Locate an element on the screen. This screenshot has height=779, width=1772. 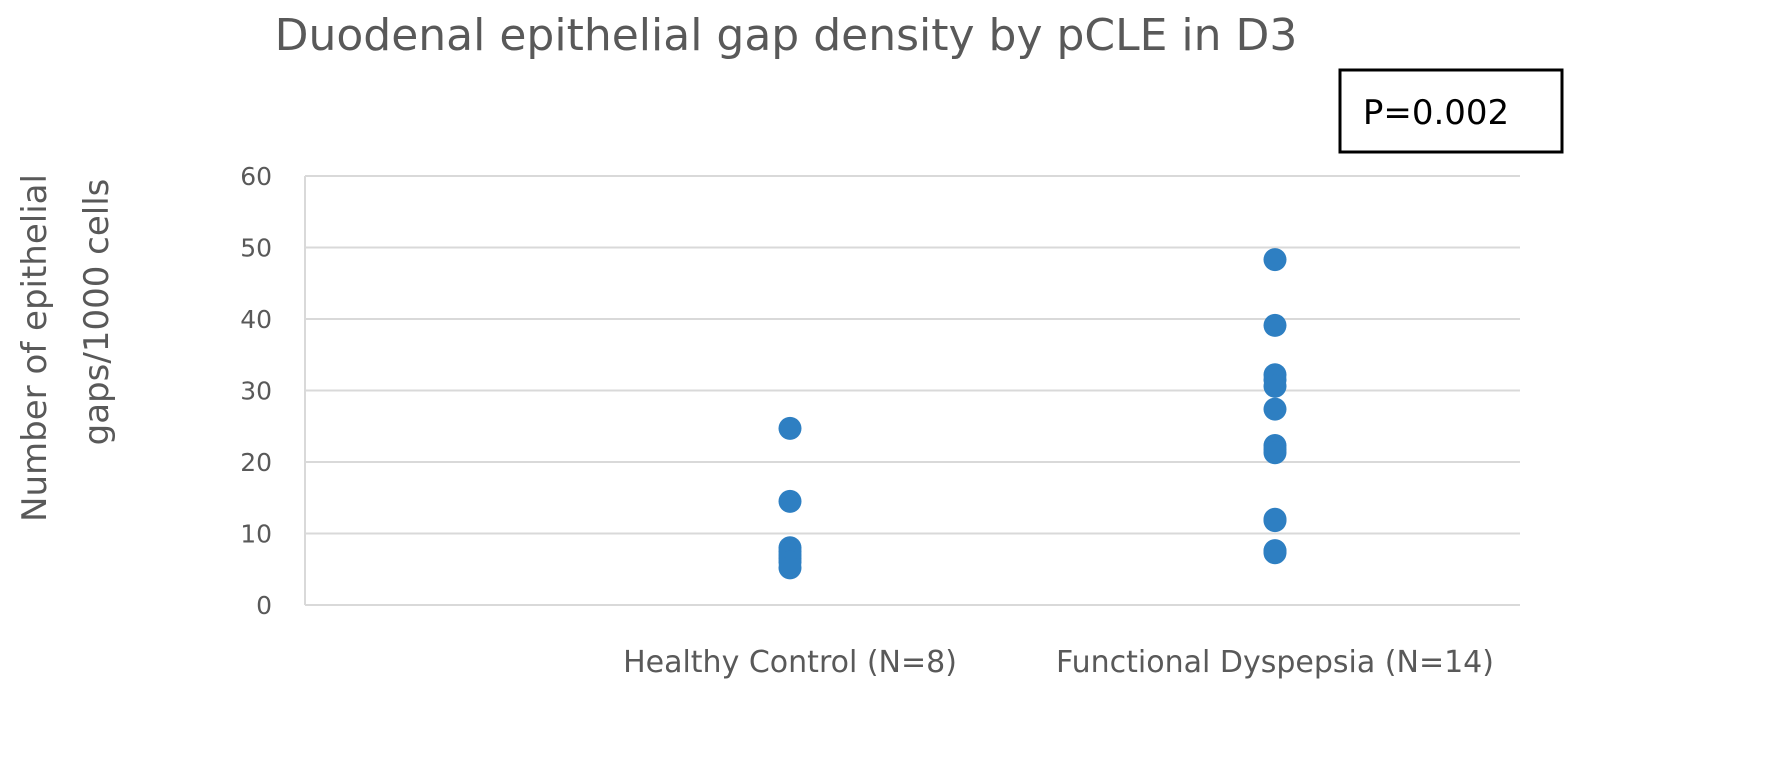
y-tick-label: 30 is located at coordinates (256, 391).